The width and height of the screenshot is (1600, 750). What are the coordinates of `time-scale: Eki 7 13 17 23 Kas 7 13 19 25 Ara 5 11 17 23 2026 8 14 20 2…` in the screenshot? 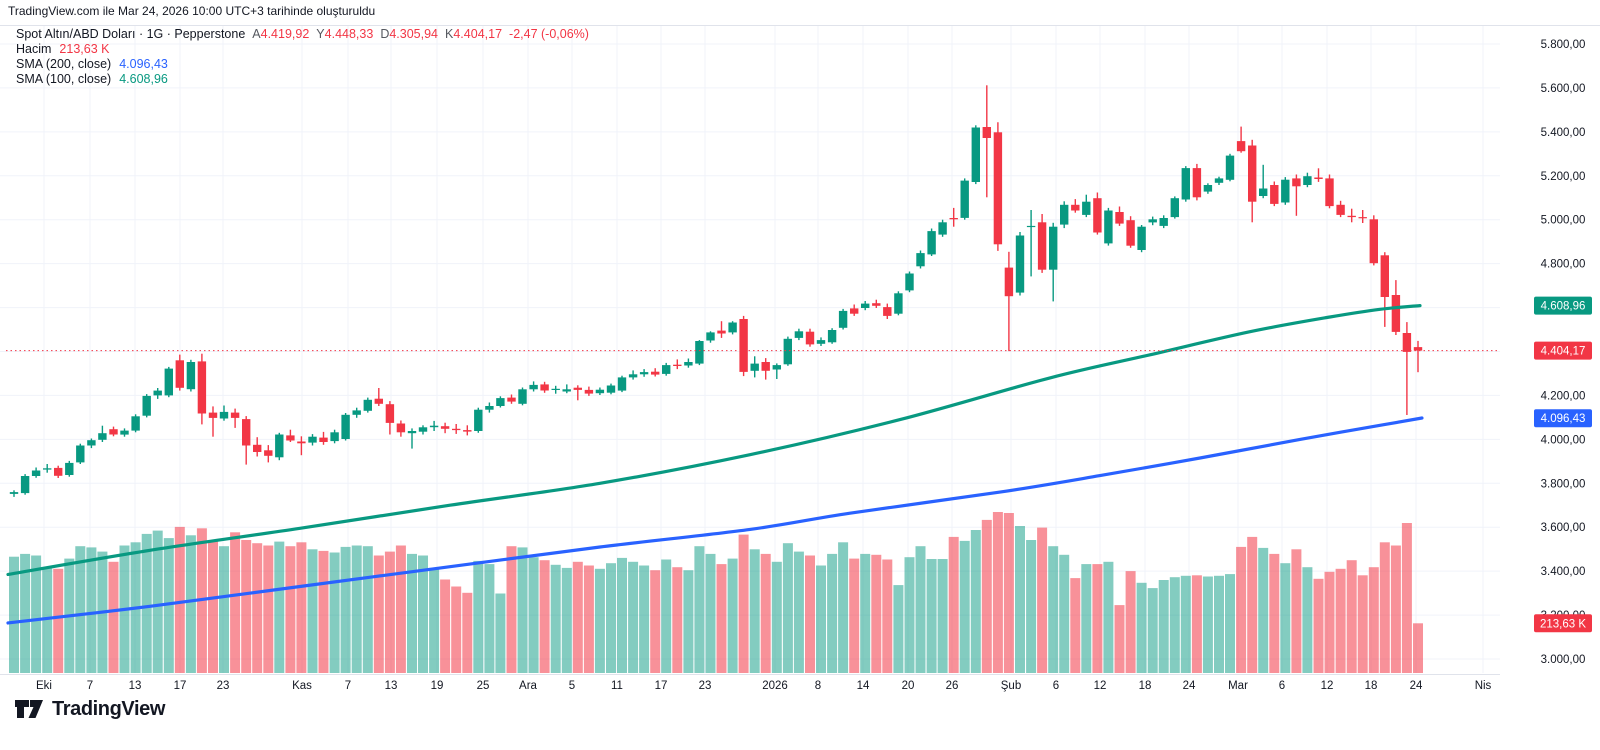 It's located at (764, 686).